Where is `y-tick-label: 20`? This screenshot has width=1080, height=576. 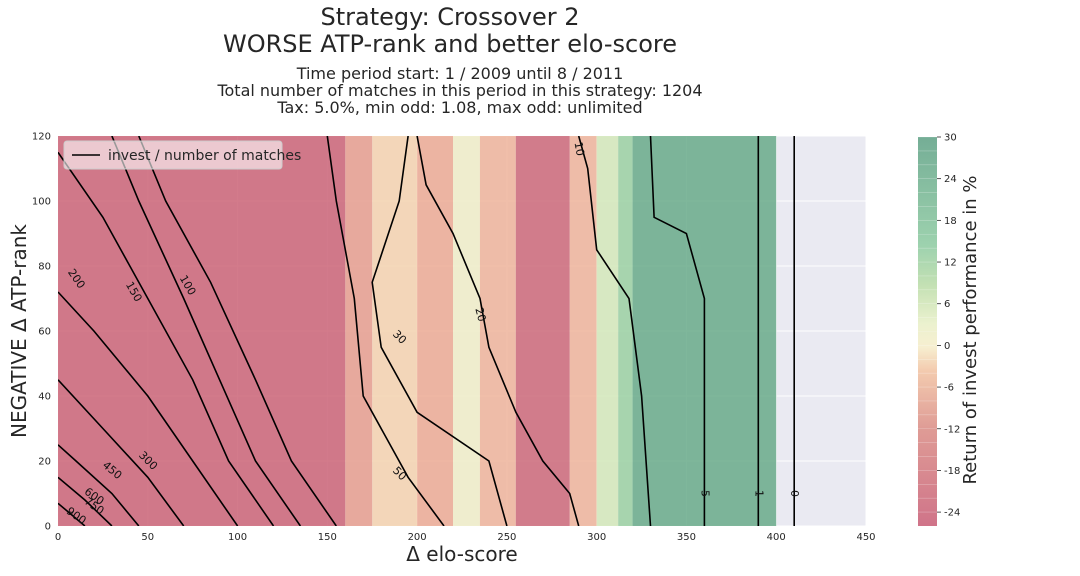 y-tick-label: 20 is located at coordinates (44, 462).